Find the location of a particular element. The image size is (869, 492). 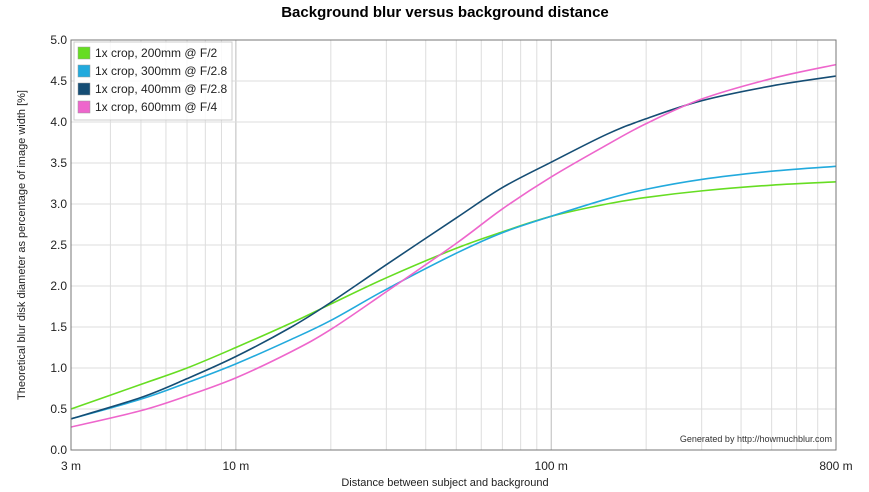

credit-text: Generated by http://howmuchblur.com is located at coordinates (756, 439).